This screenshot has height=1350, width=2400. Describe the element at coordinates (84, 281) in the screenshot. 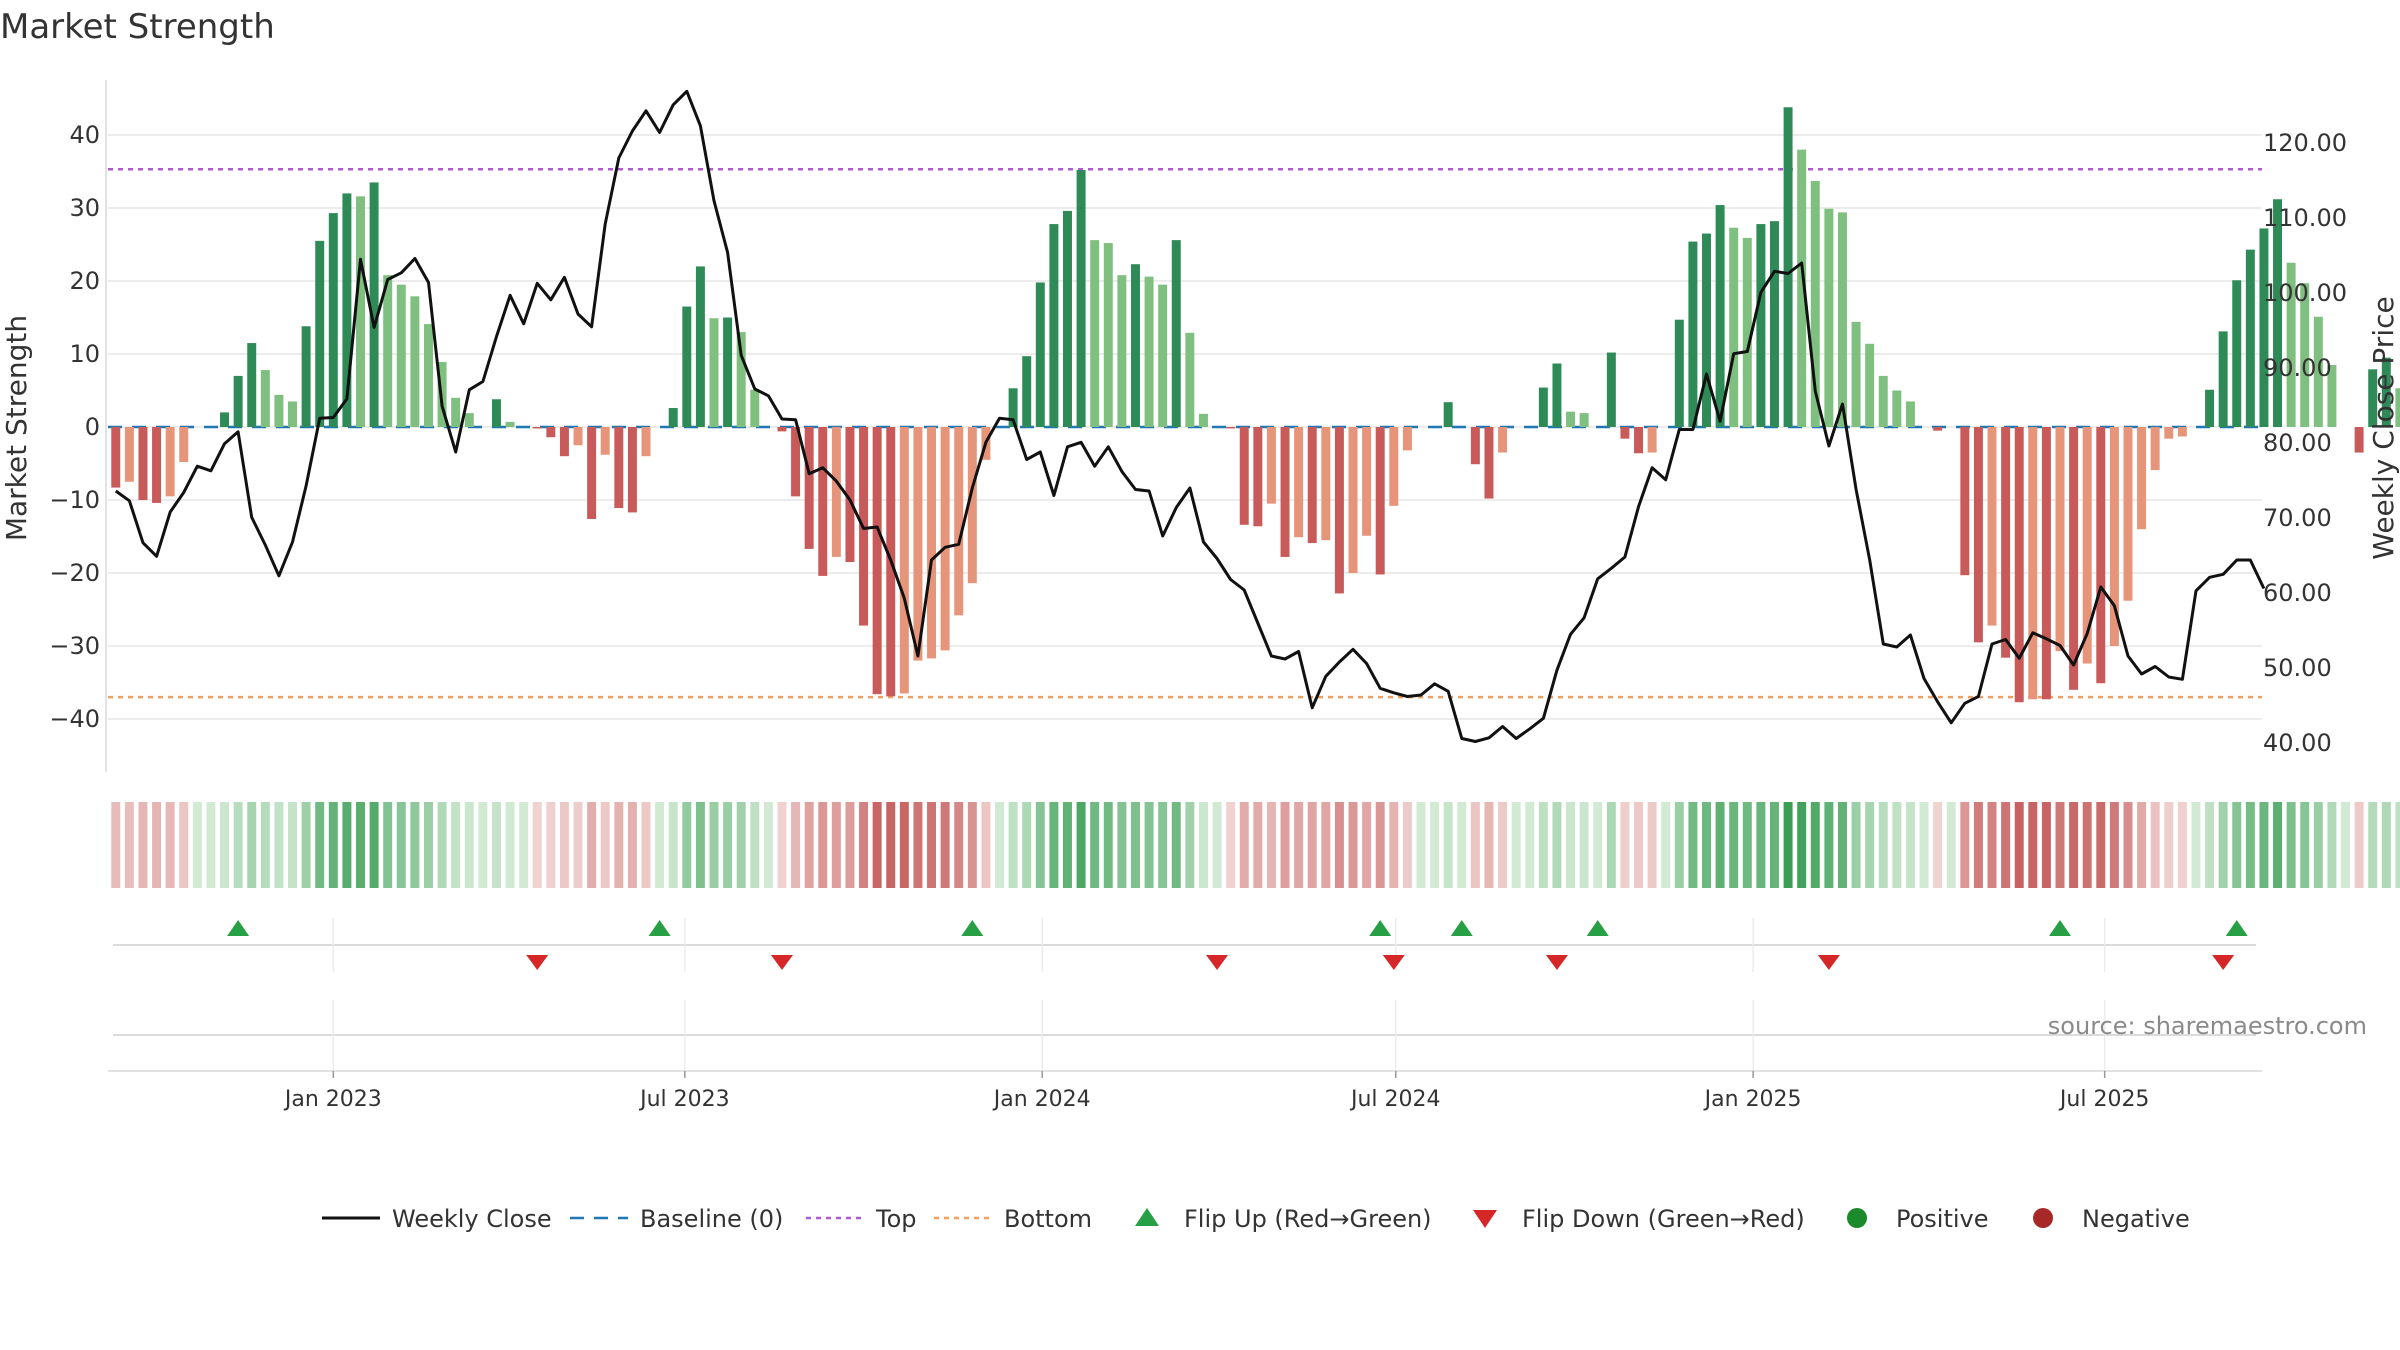

I see `y-tick-label: 20` at that location.